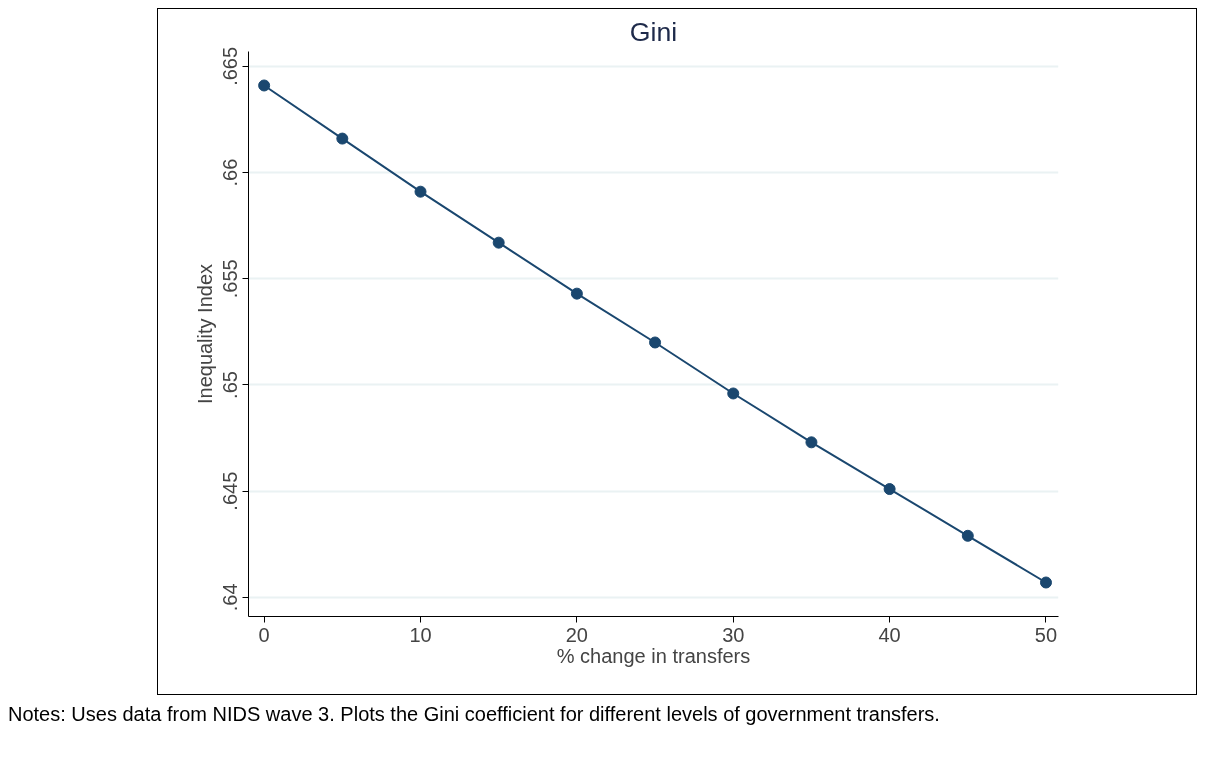 Image resolution: width=1225 pixels, height=778 pixels. I want to click on x-axis-title: % change in transfers, so click(653, 655).